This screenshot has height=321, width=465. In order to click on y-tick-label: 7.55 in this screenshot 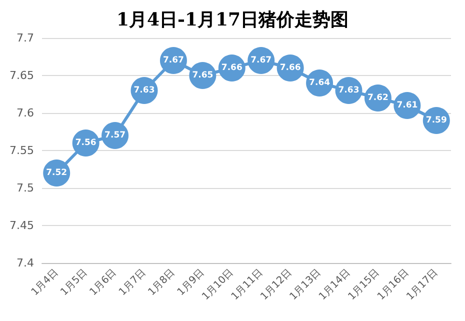, I will do `click(22, 150)`.